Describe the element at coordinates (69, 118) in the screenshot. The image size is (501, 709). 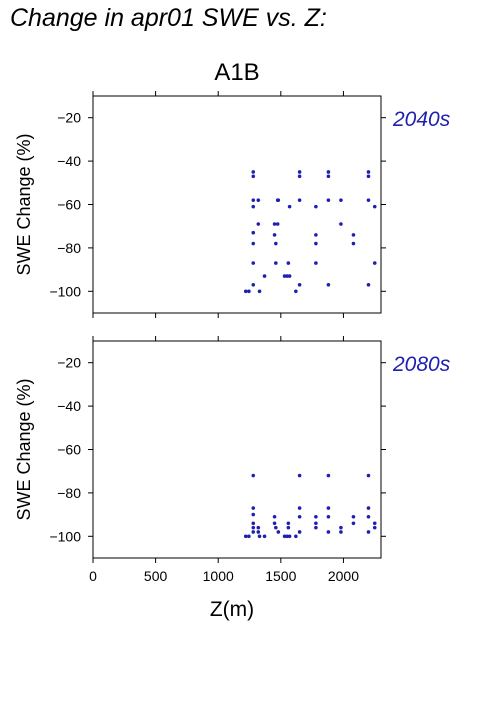
I see `y-tick-label: −20` at that location.